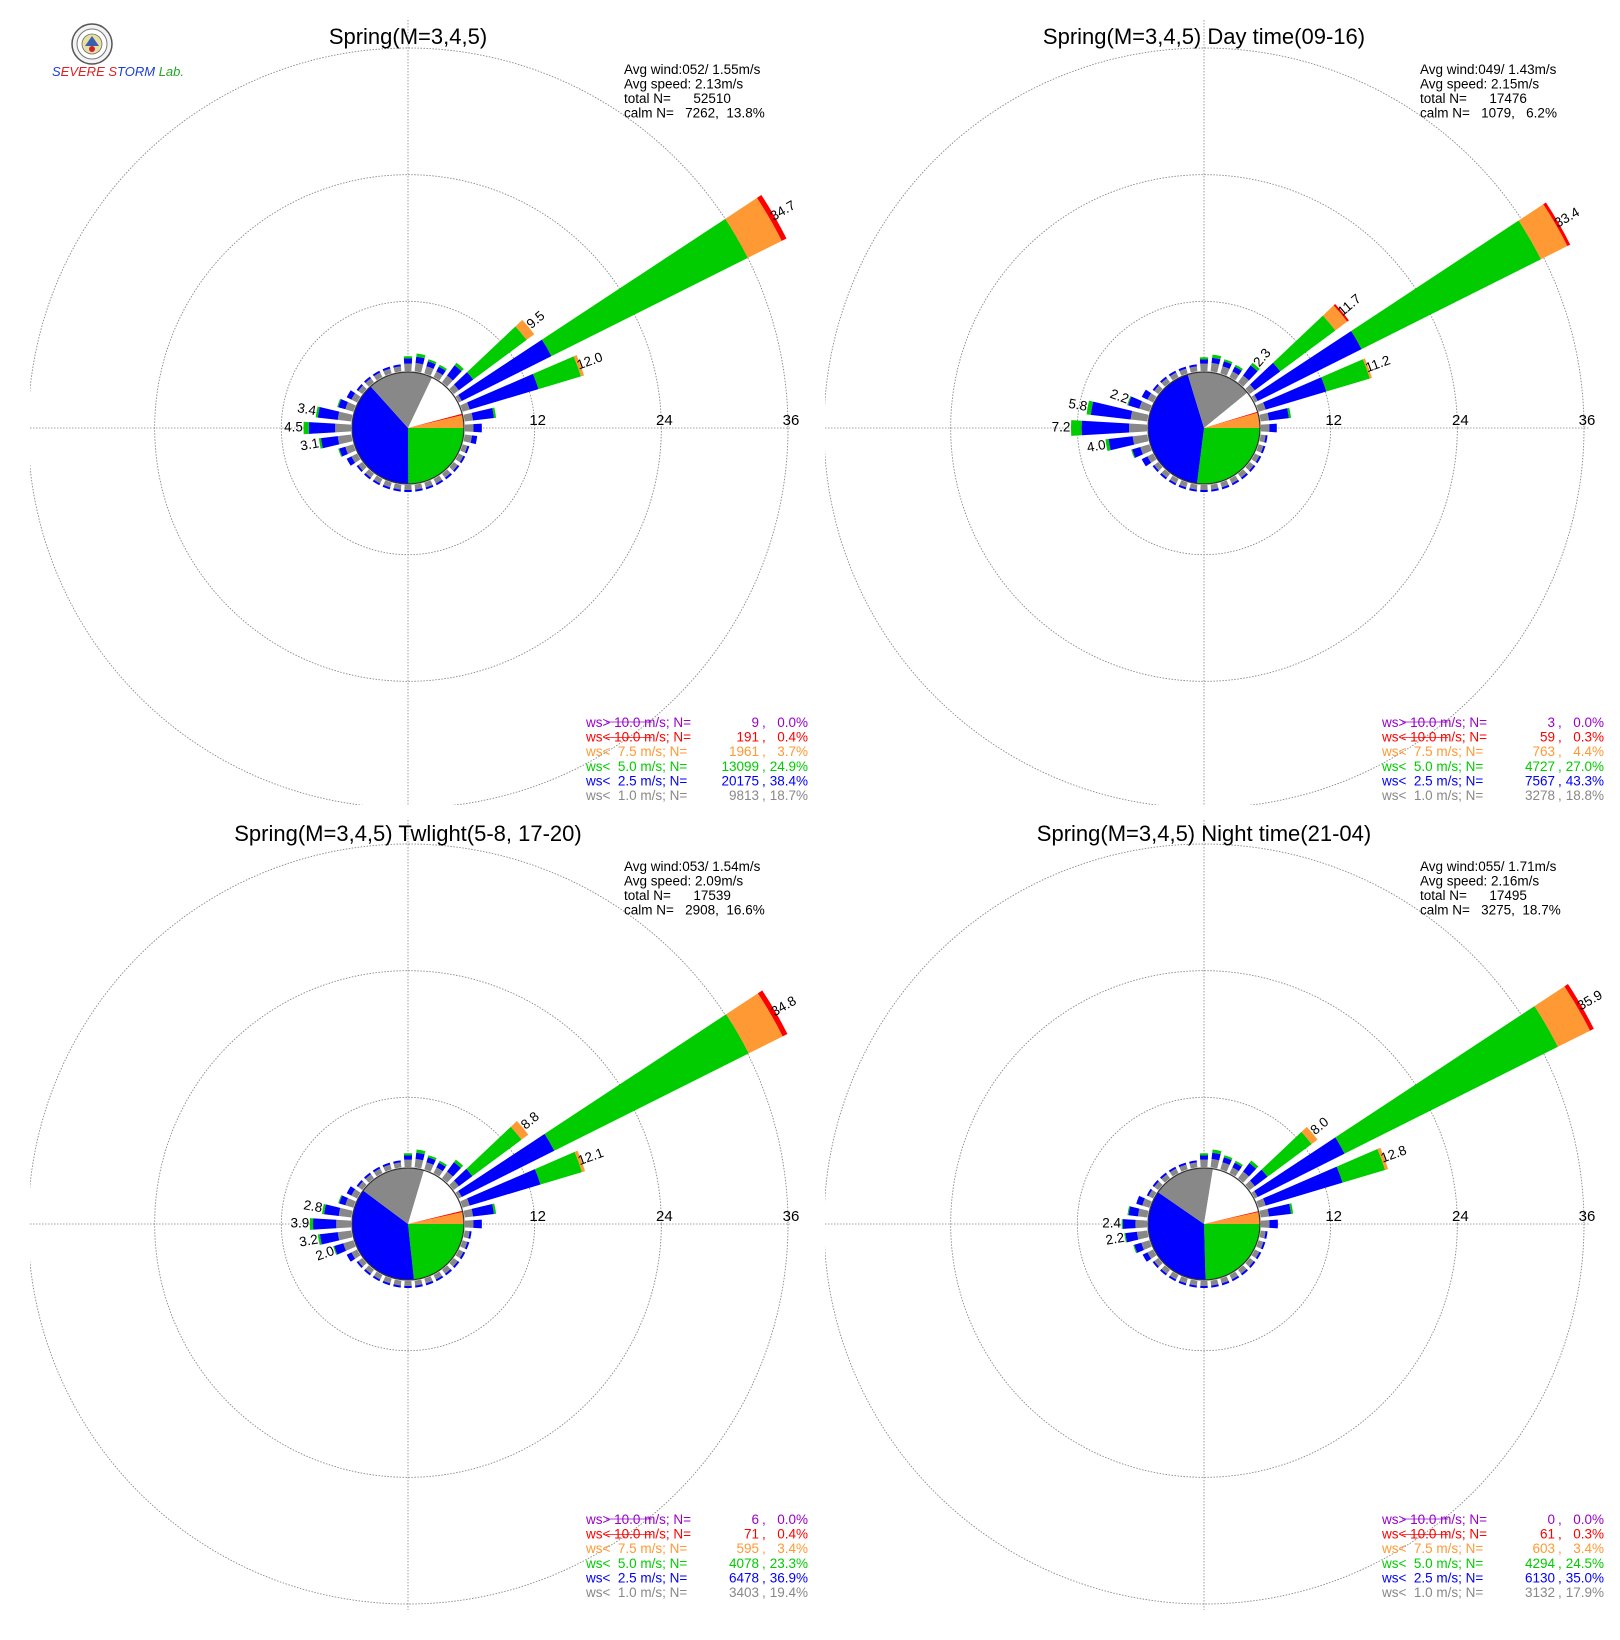 The height and width of the screenshot is (1640, 1620). I want to click on legend-percent: 0.0%, so click(1588, 722).